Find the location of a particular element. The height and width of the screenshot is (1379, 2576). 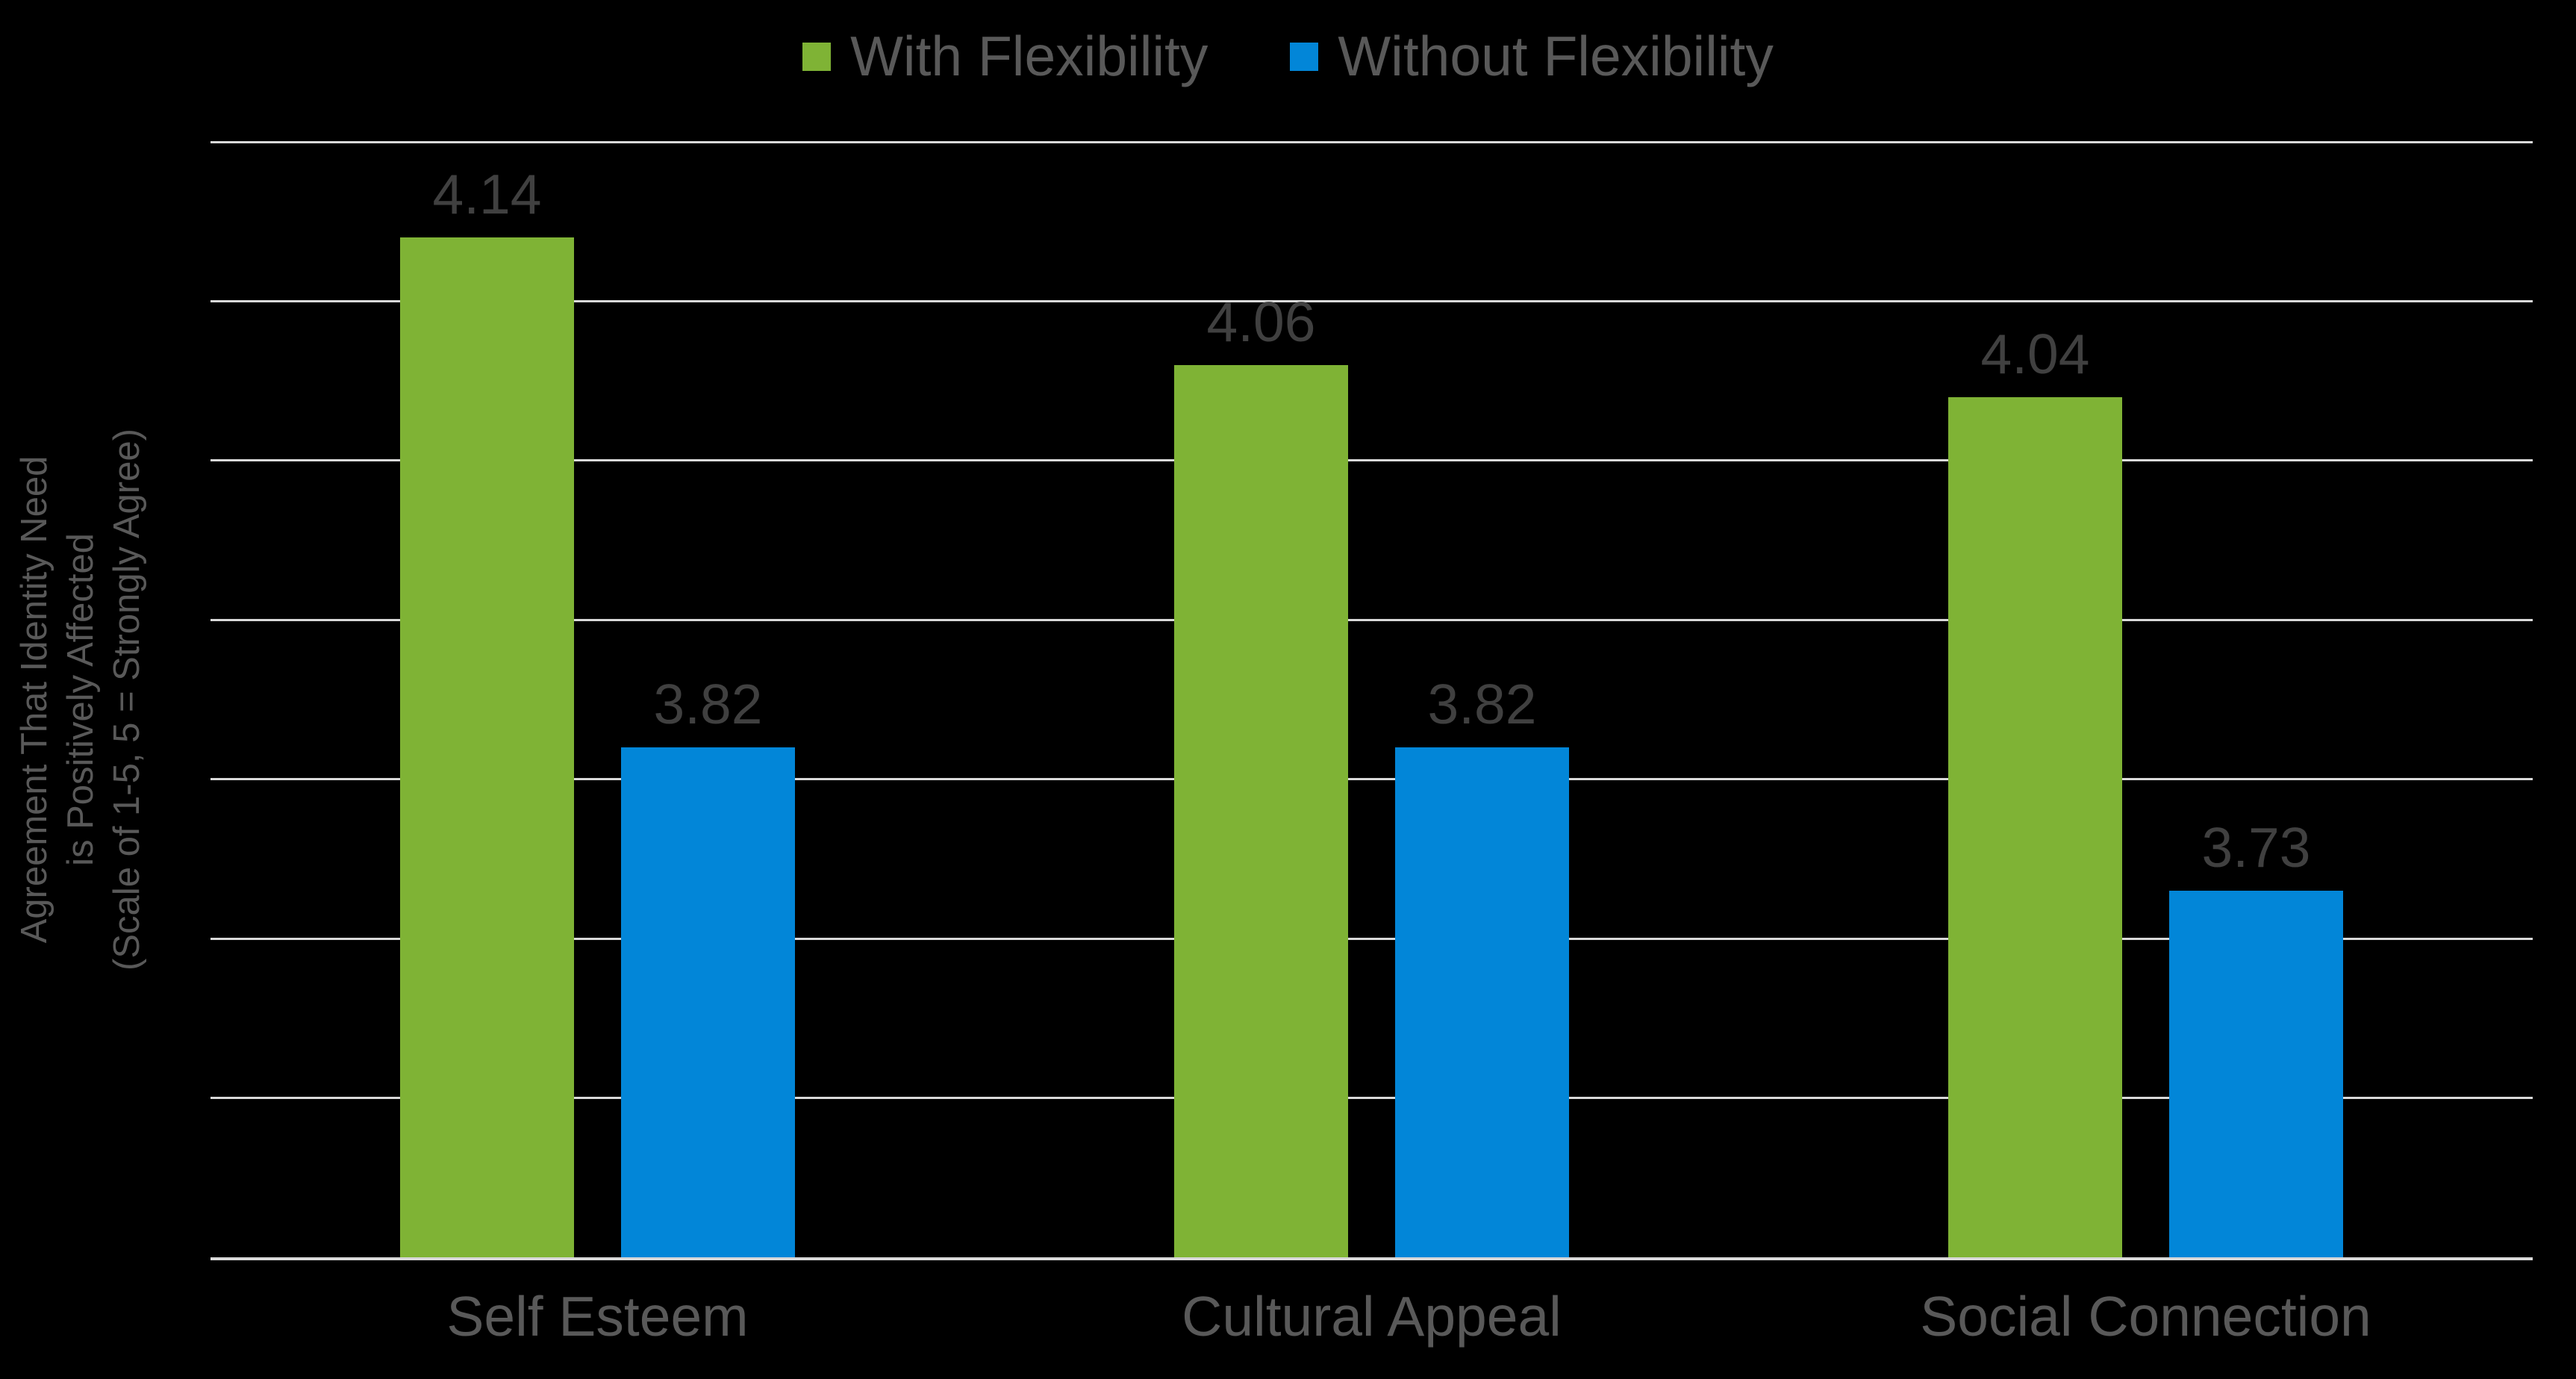

y-axis-title-line-1: Agreement That Identity Need is located at coordinates (34, 699).